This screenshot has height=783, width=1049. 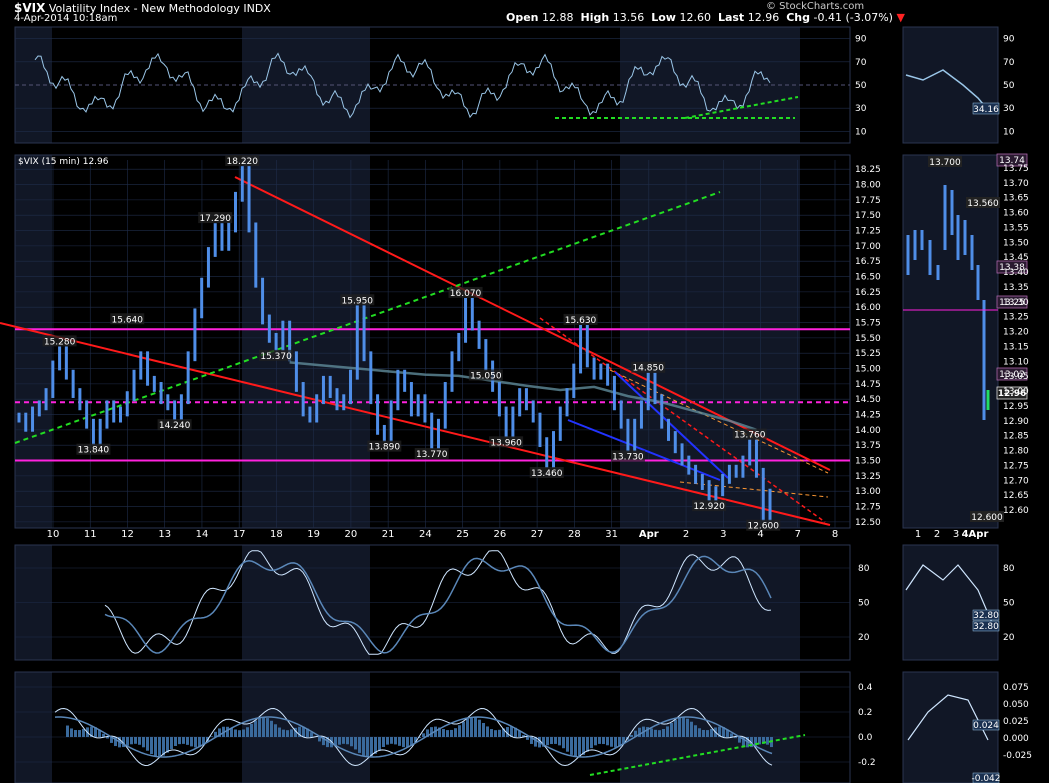 I want to click on chg-value: -0.41 (-3.07%), so click(x=853, y=17).